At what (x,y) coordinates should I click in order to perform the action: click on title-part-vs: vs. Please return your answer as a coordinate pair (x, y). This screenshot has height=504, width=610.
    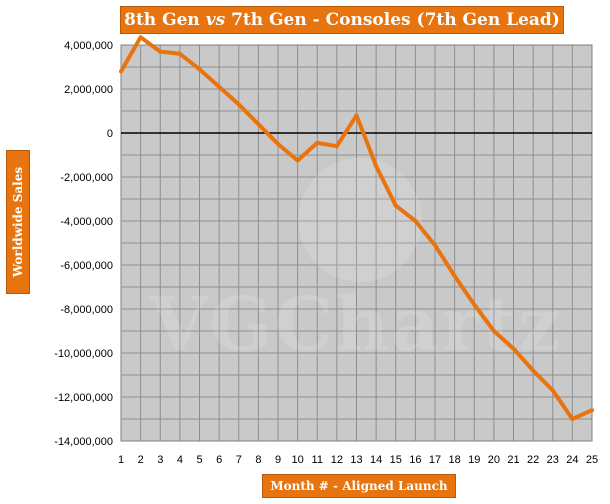
    Looking at the image, I should click on (215, 20).